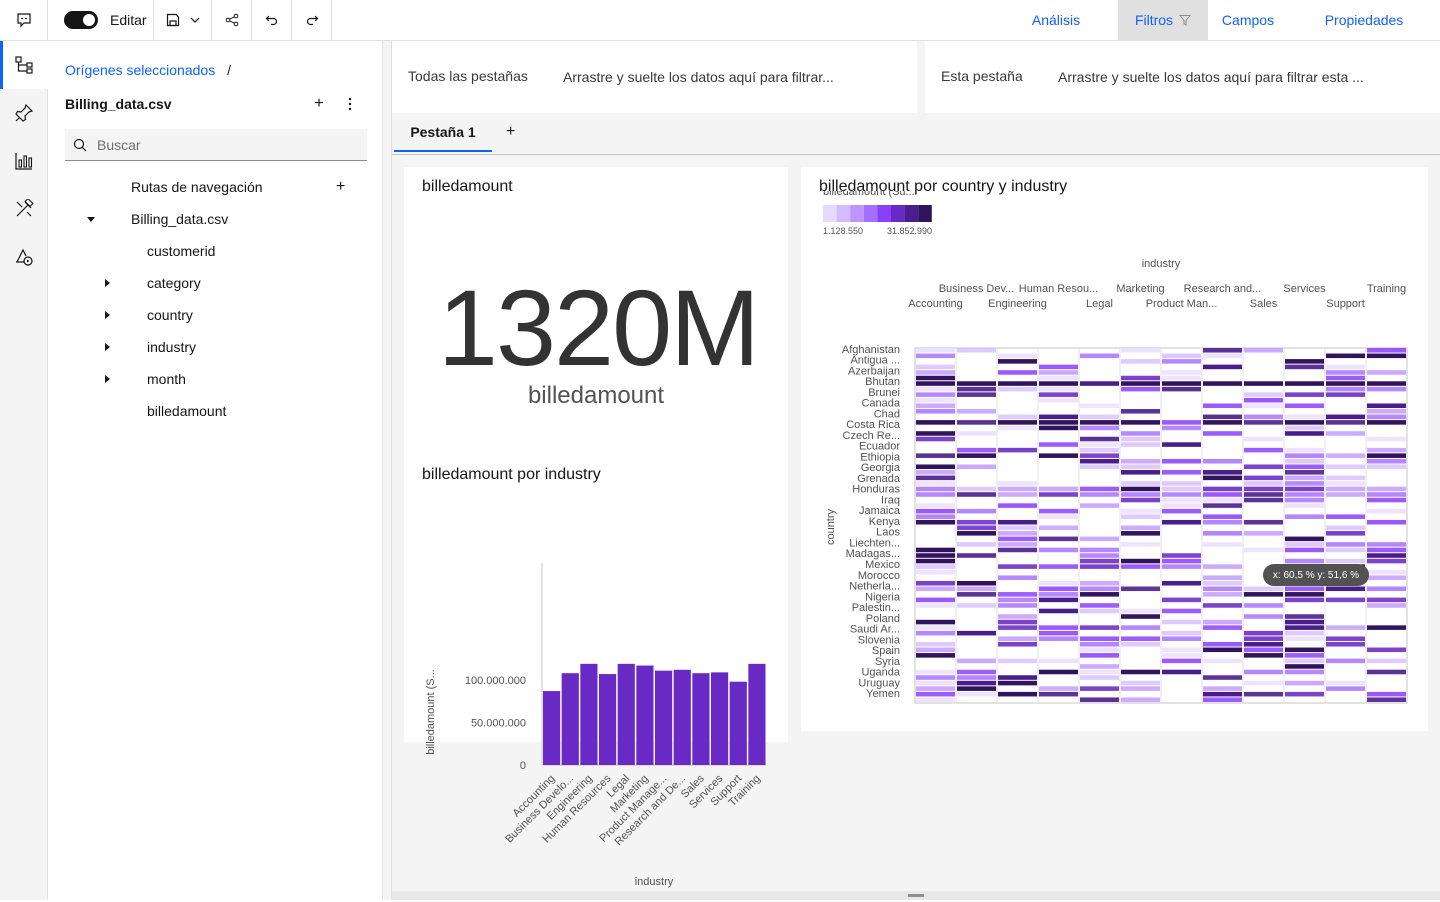 The image size is (1440, 902). Describe the element at coordinates (215, 411) in the screenshot. I see `tree-row-field: billedamount` at that location.